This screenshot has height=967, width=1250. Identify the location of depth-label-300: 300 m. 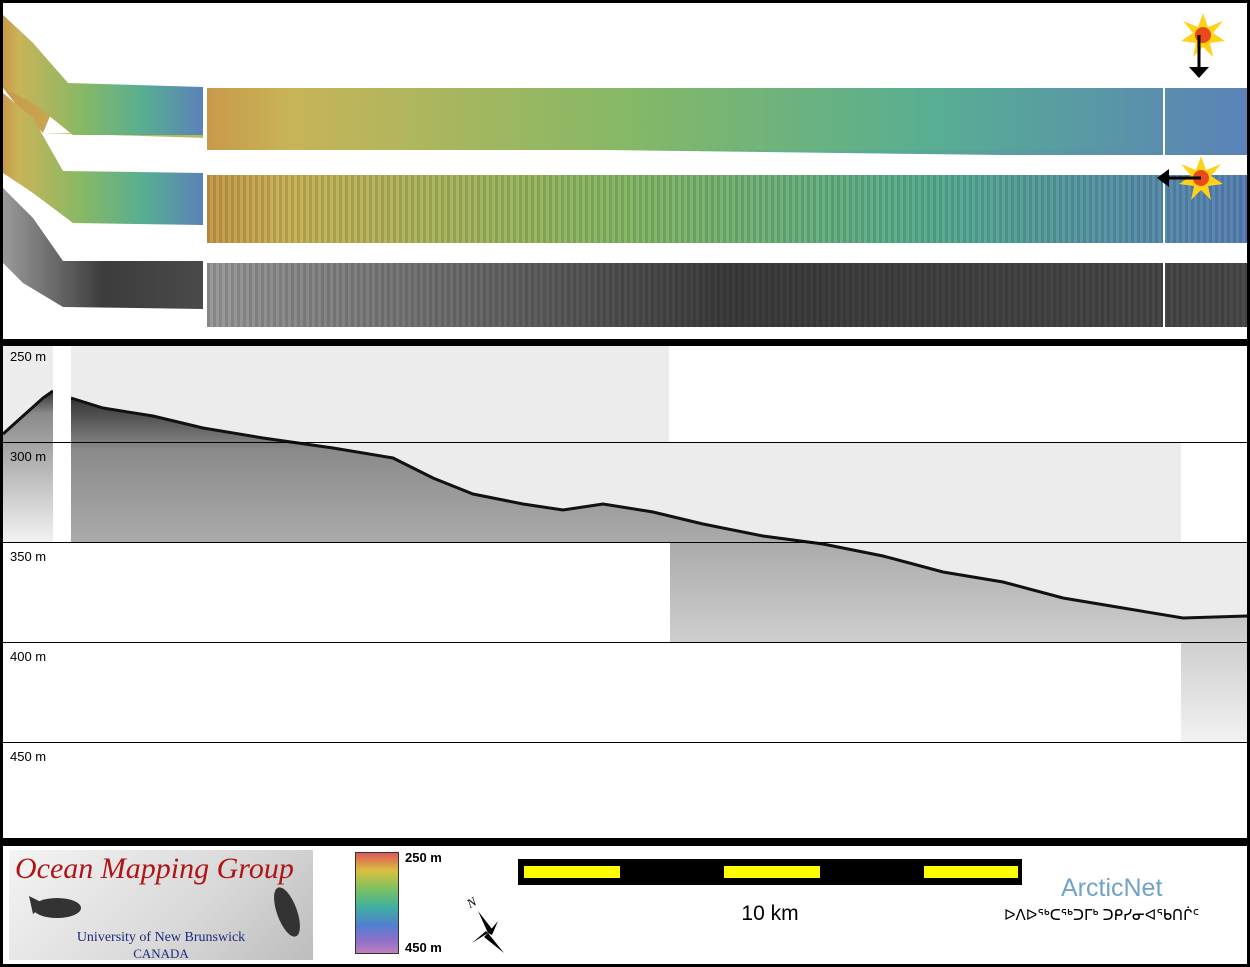
(28, 456).